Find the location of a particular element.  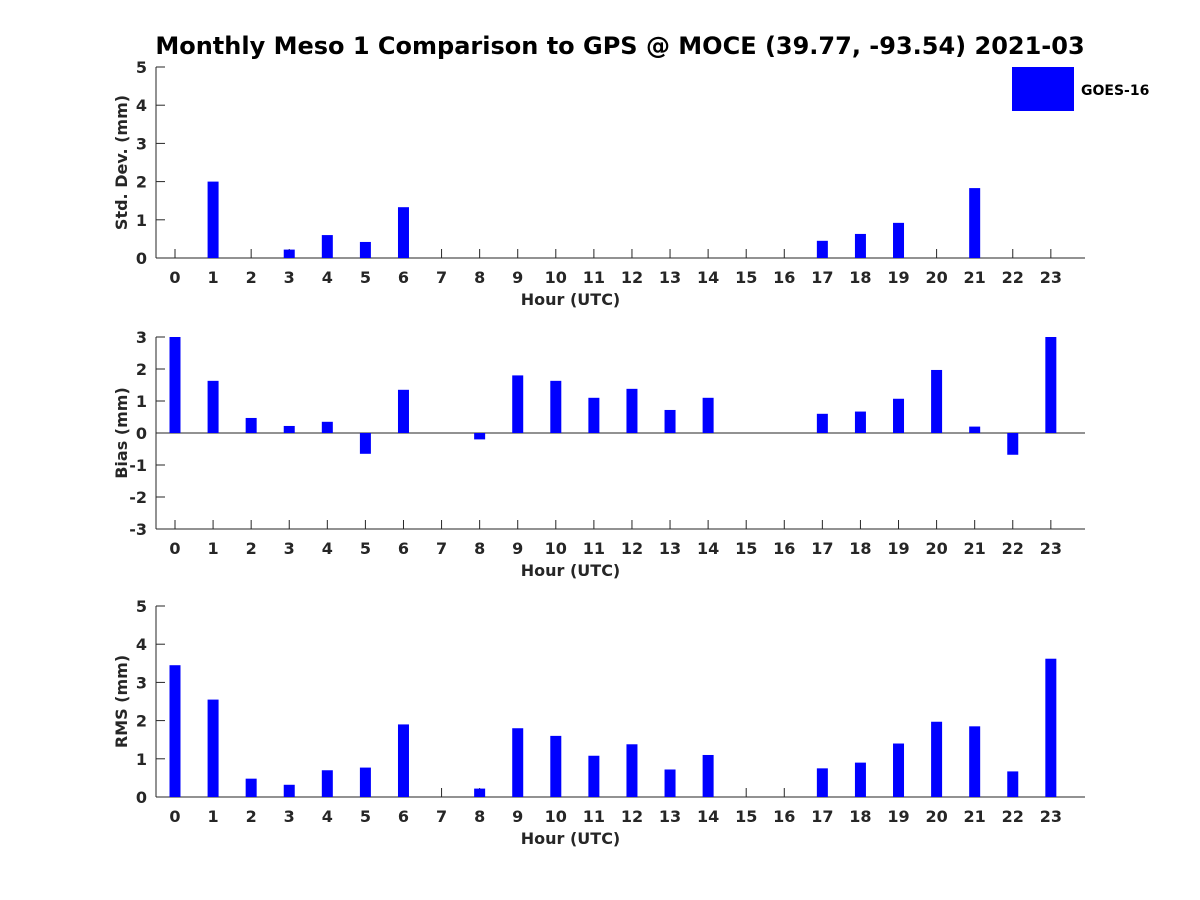

bias-x-tick-label: 14 is located at coordinates (708, 548).